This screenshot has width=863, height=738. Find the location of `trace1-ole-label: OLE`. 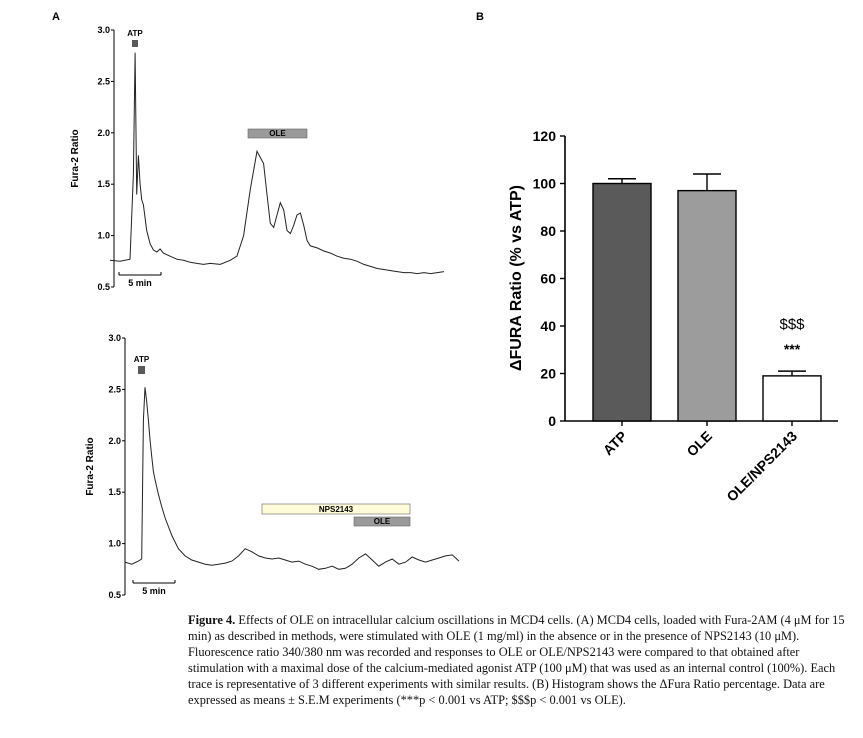

trace1-ole-label: OLE is located at coordinates (277, 133).